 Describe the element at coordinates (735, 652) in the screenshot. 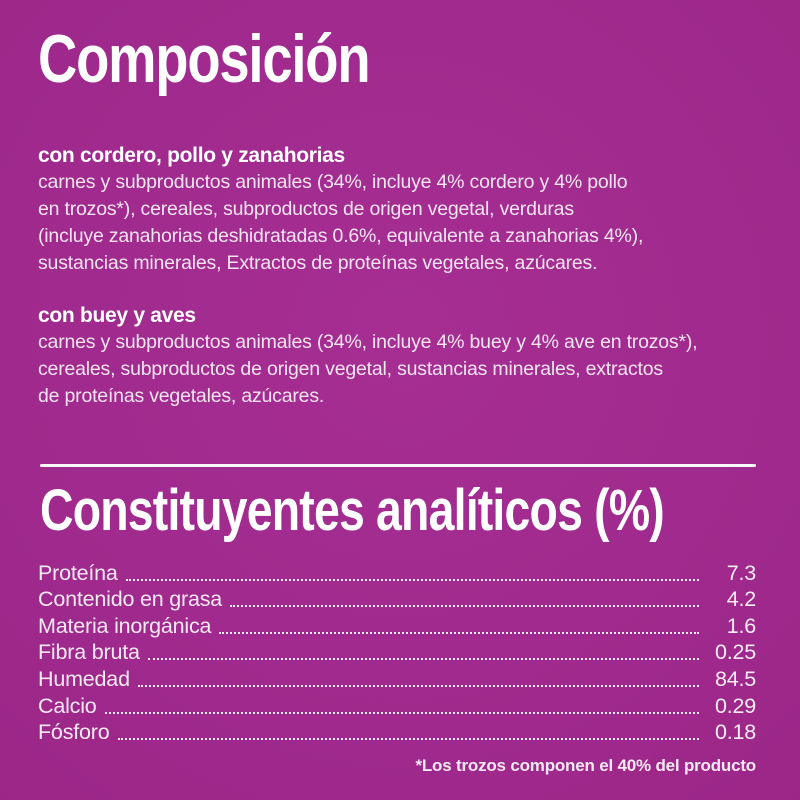

I see `analyte-value: 0.25` at that location.